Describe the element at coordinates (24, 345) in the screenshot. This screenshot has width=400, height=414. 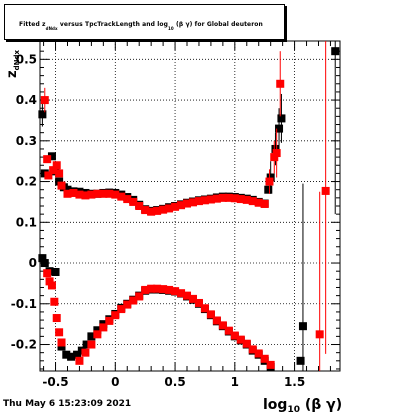
I see `y-tick-label: -0.2` at that location.